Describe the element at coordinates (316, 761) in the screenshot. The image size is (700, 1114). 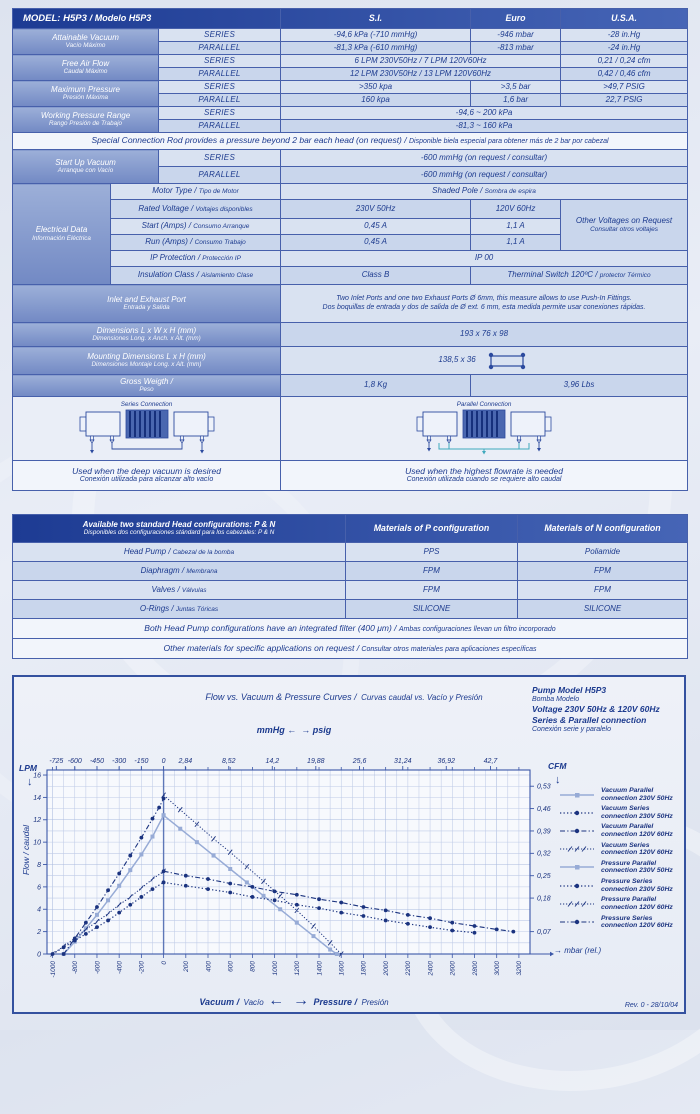
I see `svg-text: 19,88` at that location.